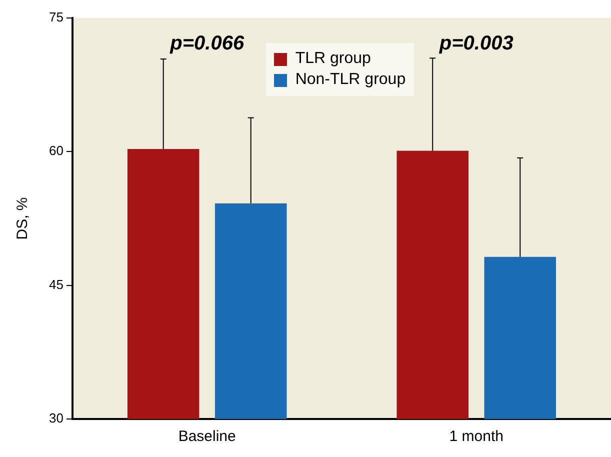 This screenshot has height=457, width=611. I want to click on annotation: p=0.066, so click(207, 43).